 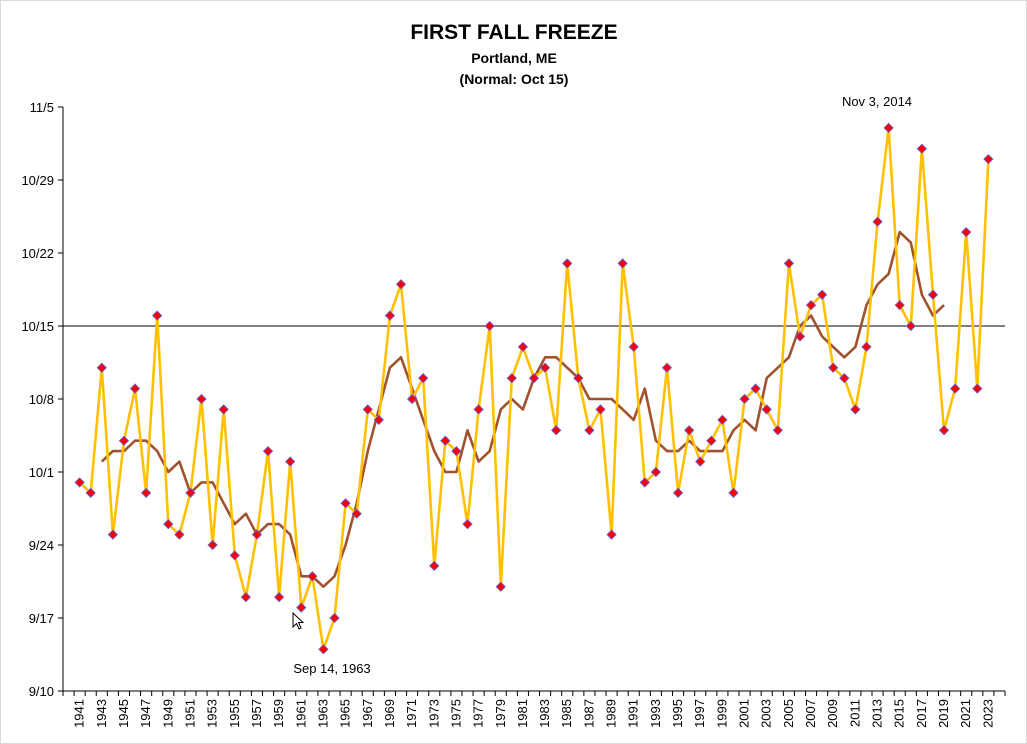 What do you see at coordinates (899, 713) in the screenshot?
I see `x-tick-label: 2015` at bounding box center [899, 713].